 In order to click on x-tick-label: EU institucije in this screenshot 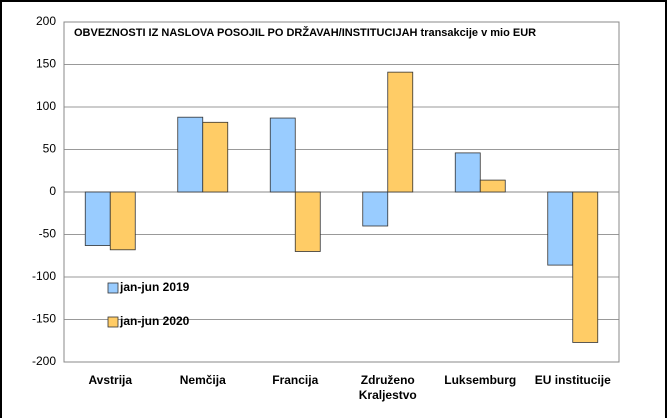, I will do `click(572, 380)`.